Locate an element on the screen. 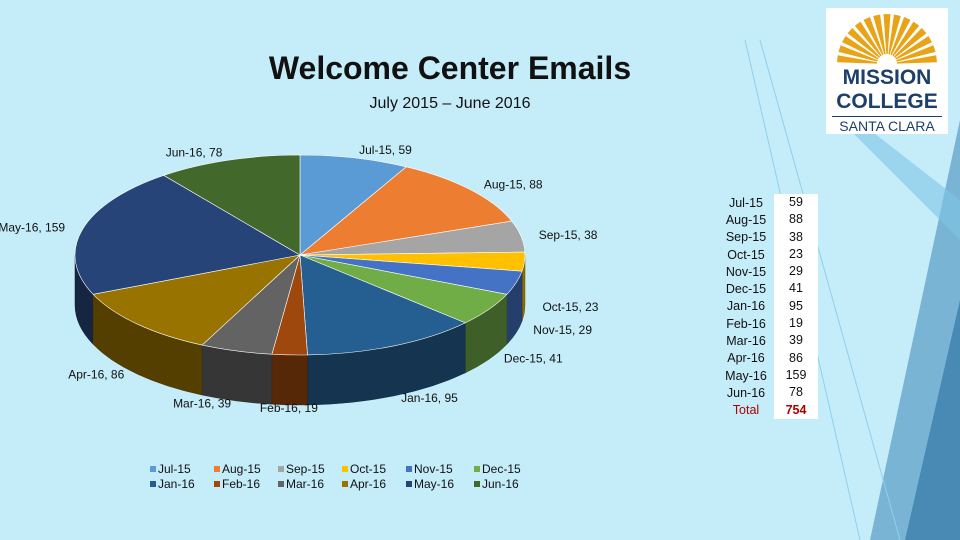 The width and height of the screenshot is (960, 540). pie-data-label: Jul-15, 59 is located at coordinates (385, 150).